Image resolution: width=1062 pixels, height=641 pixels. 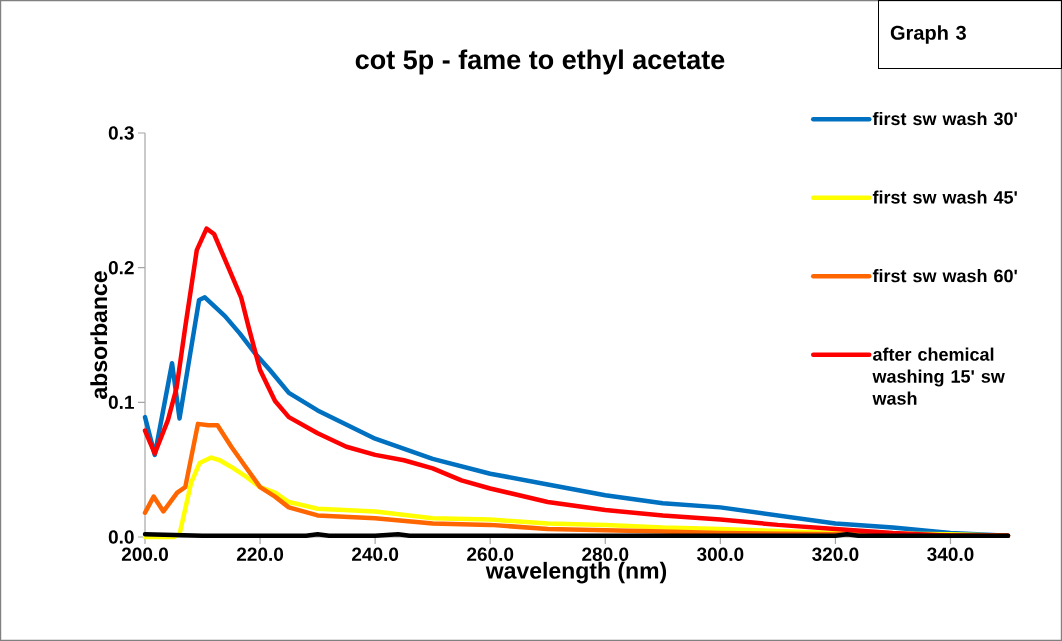 What do you see at coordinates (375, 554) in the screenshot?
I see `x-tick-label: 240.0` at bounding box center [375, 554].